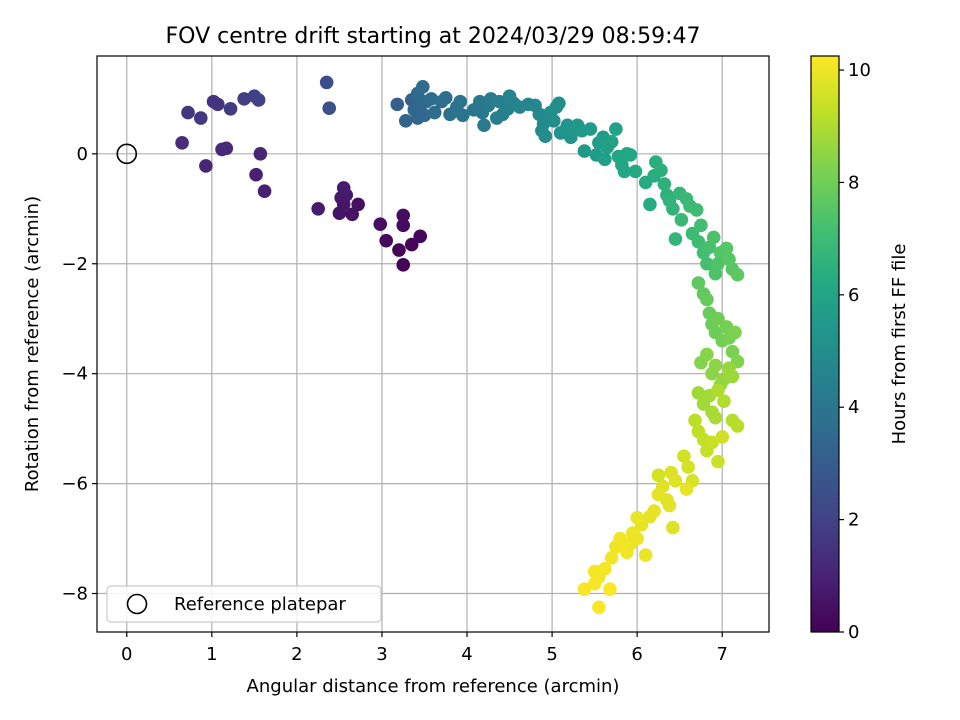  What do you see at coordinates (296, 654) in the screenshot?
I see `x-tick-label: 2` at bounding box center [296, 654].